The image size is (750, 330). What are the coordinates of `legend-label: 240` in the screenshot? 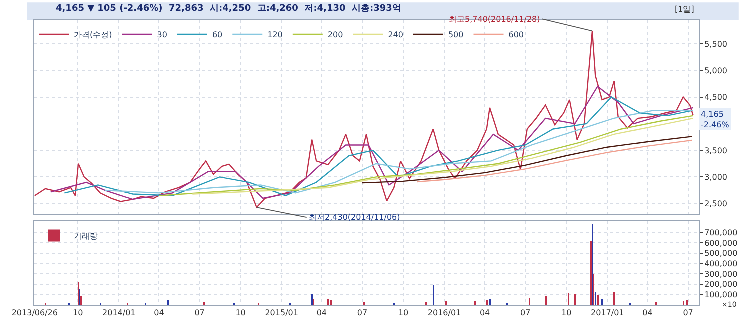 It's located at (396, 35).